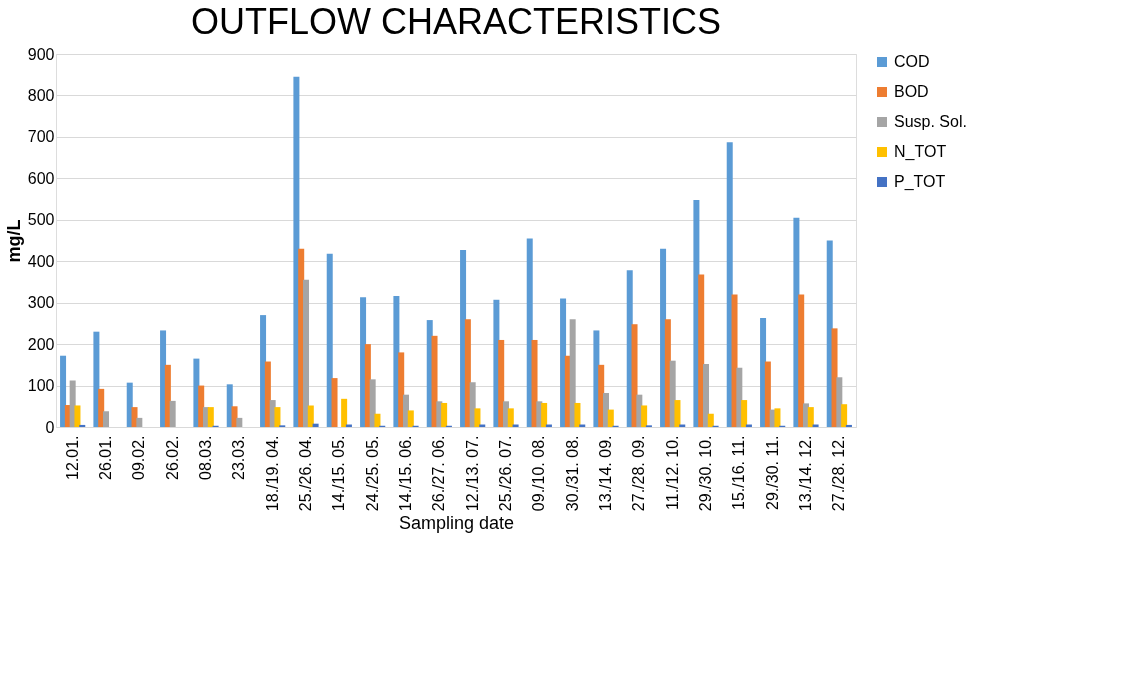 The height and width of the screenshot is (684, 1134). I want to click on x-tick-label: 25./26. 04., so click(305, 473).